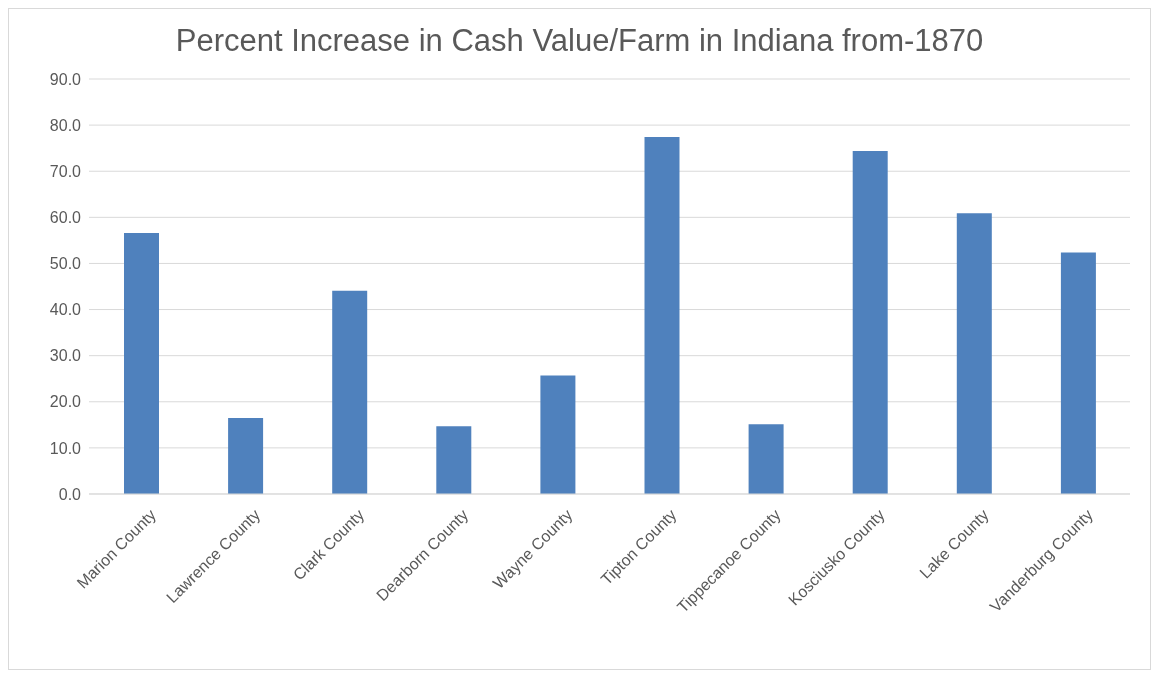  Describe the element at coordinates (70, 494) in the screenshot. I see `y-tick-label: 0.0` at that location.